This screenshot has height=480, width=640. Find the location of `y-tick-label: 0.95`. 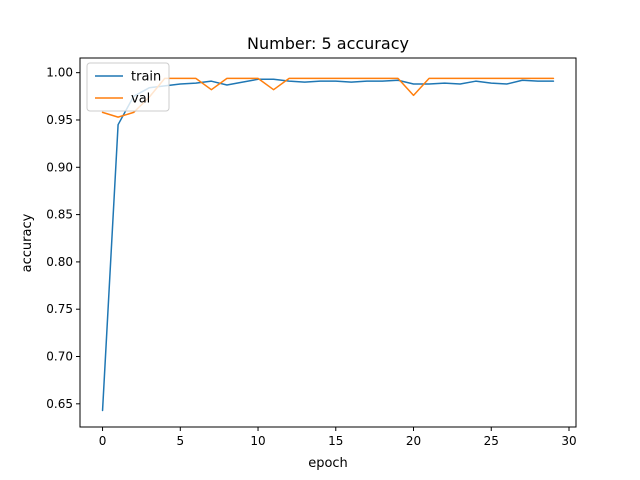

y-tick-label: 0.95 is located at coordinates (59, 120).